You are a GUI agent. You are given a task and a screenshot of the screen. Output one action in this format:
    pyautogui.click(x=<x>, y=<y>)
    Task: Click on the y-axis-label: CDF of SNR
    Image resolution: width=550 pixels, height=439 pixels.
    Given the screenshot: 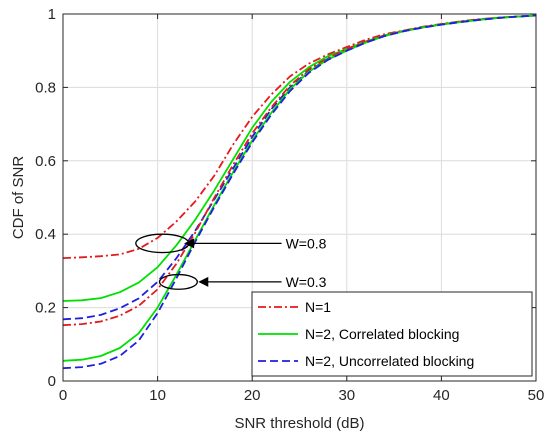 What is the action you would take?
    pyautogui.click(x=18, y=198)
    